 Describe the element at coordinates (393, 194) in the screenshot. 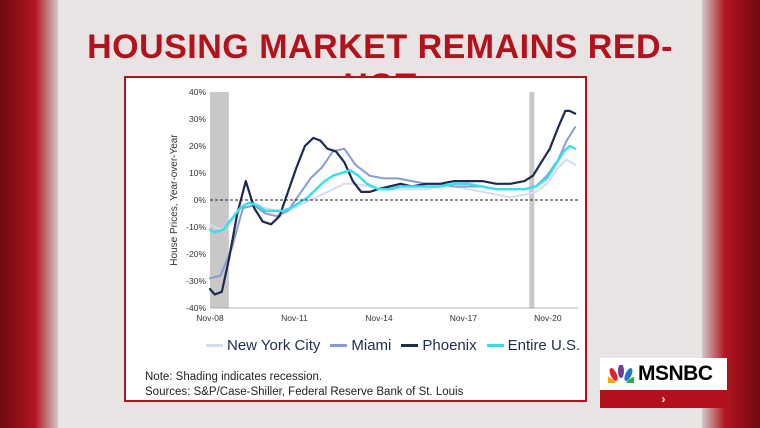

I see `series-line-new-york-city` at that location.